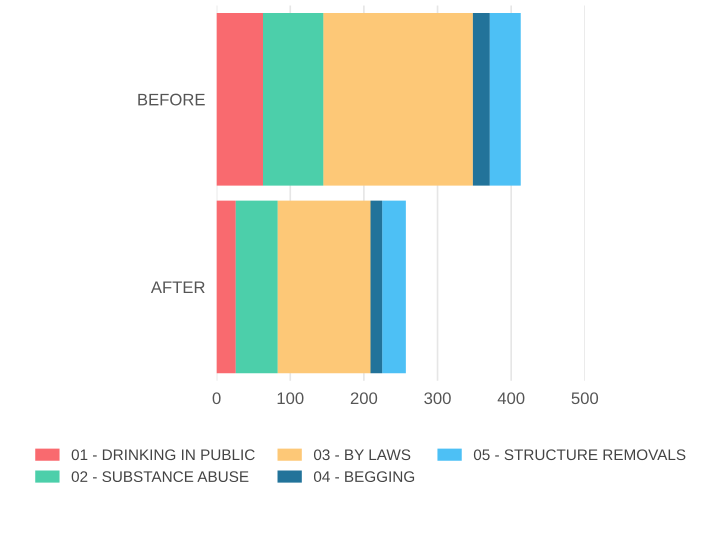  What do you see at coordinates (364, 398) in the screenshot?
I see `x-tick-label: 200` at bounding box center [364, 398].